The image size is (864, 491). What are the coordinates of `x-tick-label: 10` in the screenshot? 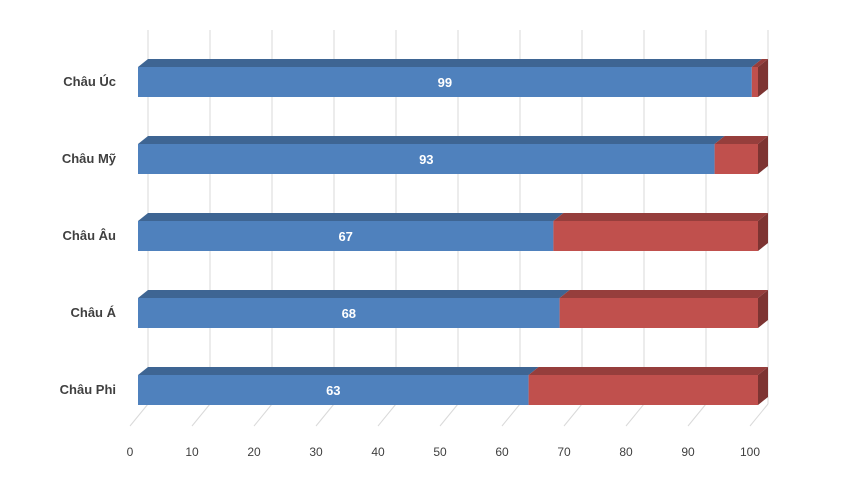 It's located at (192, 452).